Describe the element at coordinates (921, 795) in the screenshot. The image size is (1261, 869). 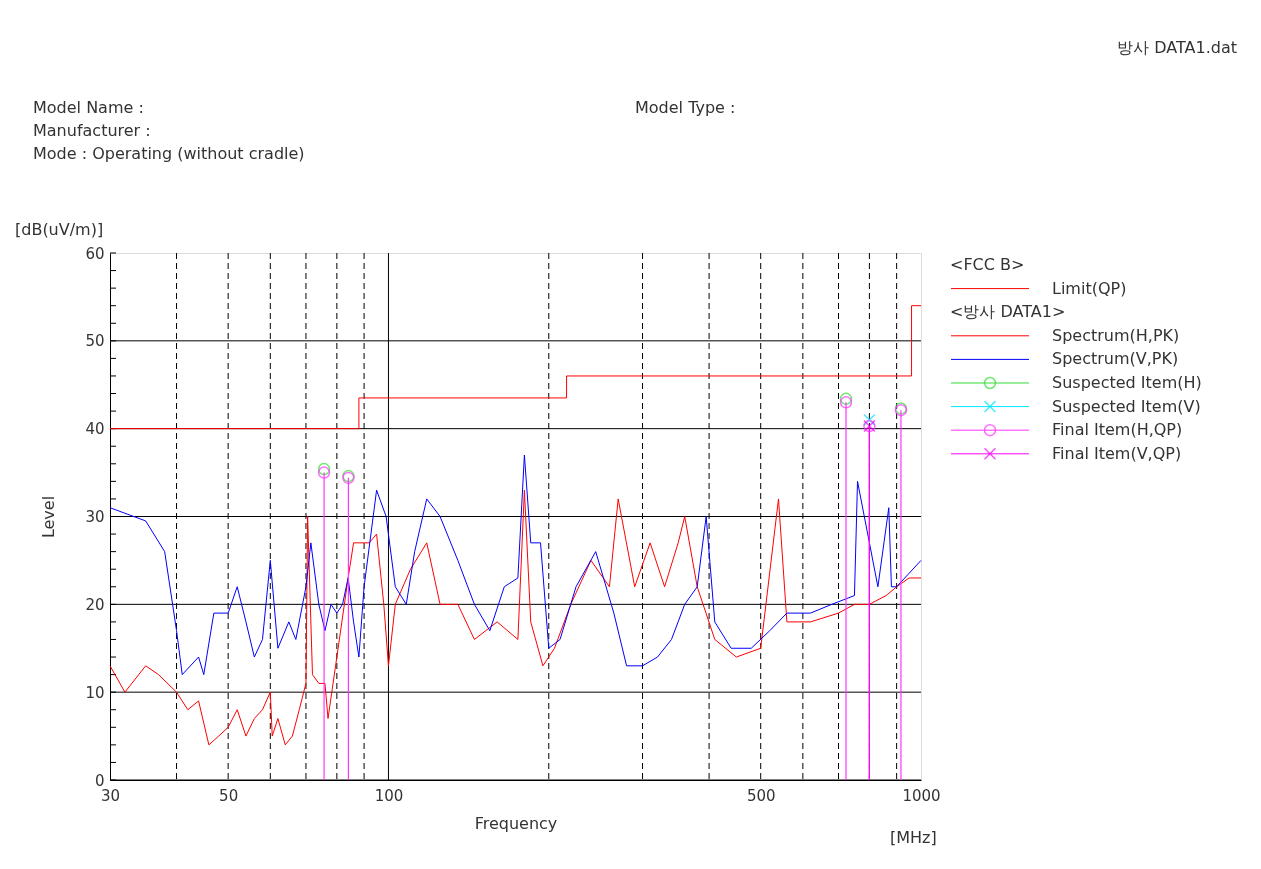
I see `x-tick-label: 1000` at that location.